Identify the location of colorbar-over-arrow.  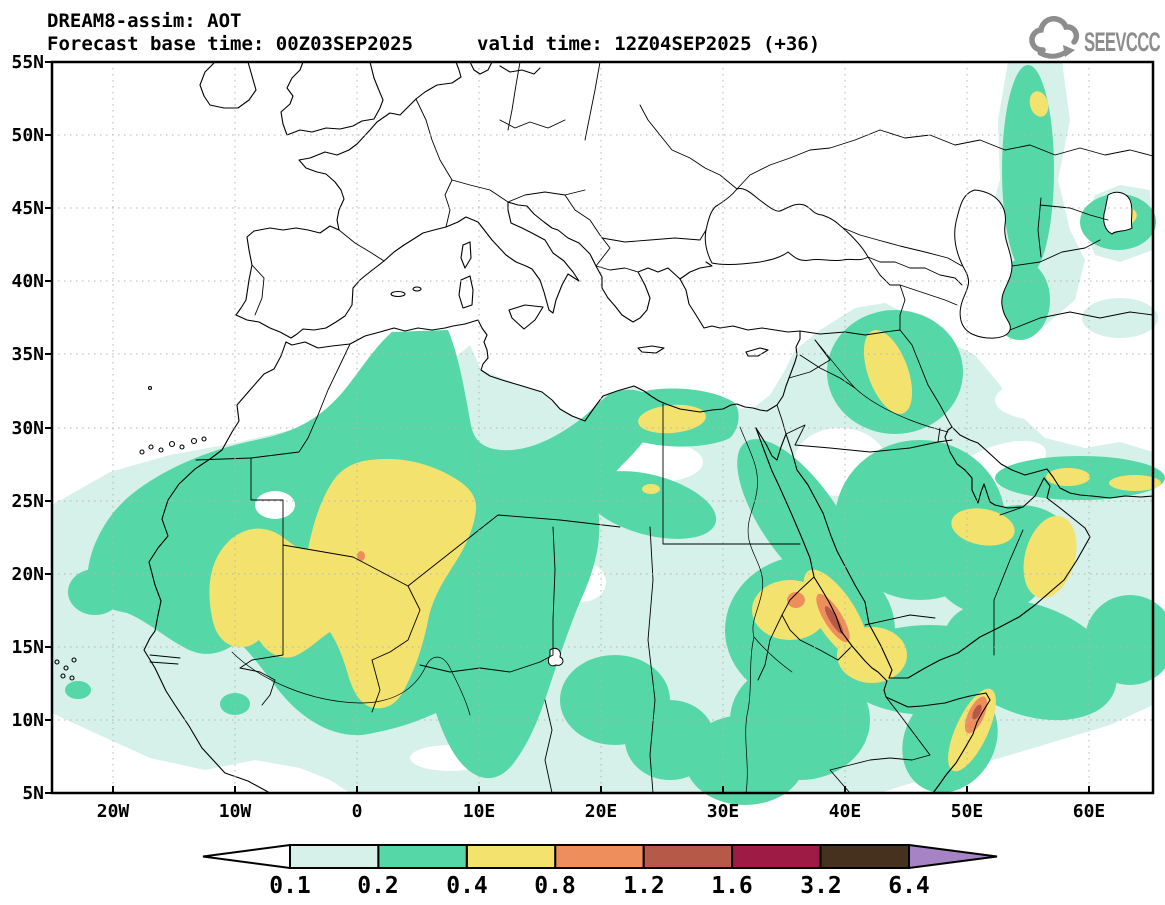
(953, 856).